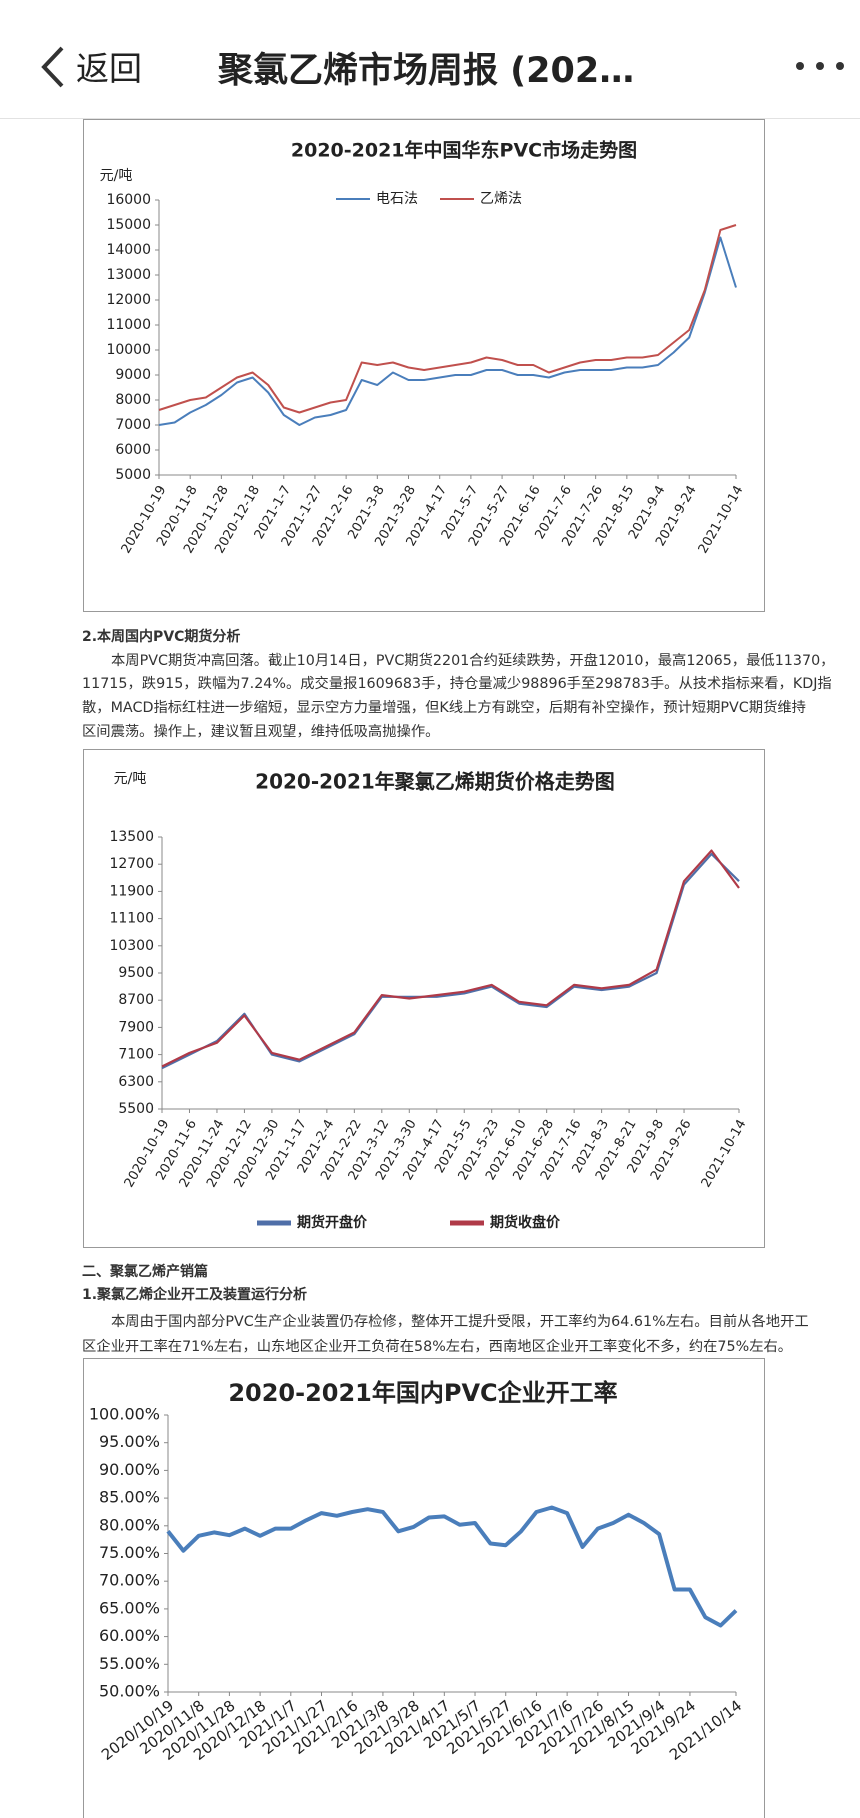 Image resolution: width=860 pixels, height=1818 pixels. I want to click on y-tick-label: 8700, so click(136, 1000).